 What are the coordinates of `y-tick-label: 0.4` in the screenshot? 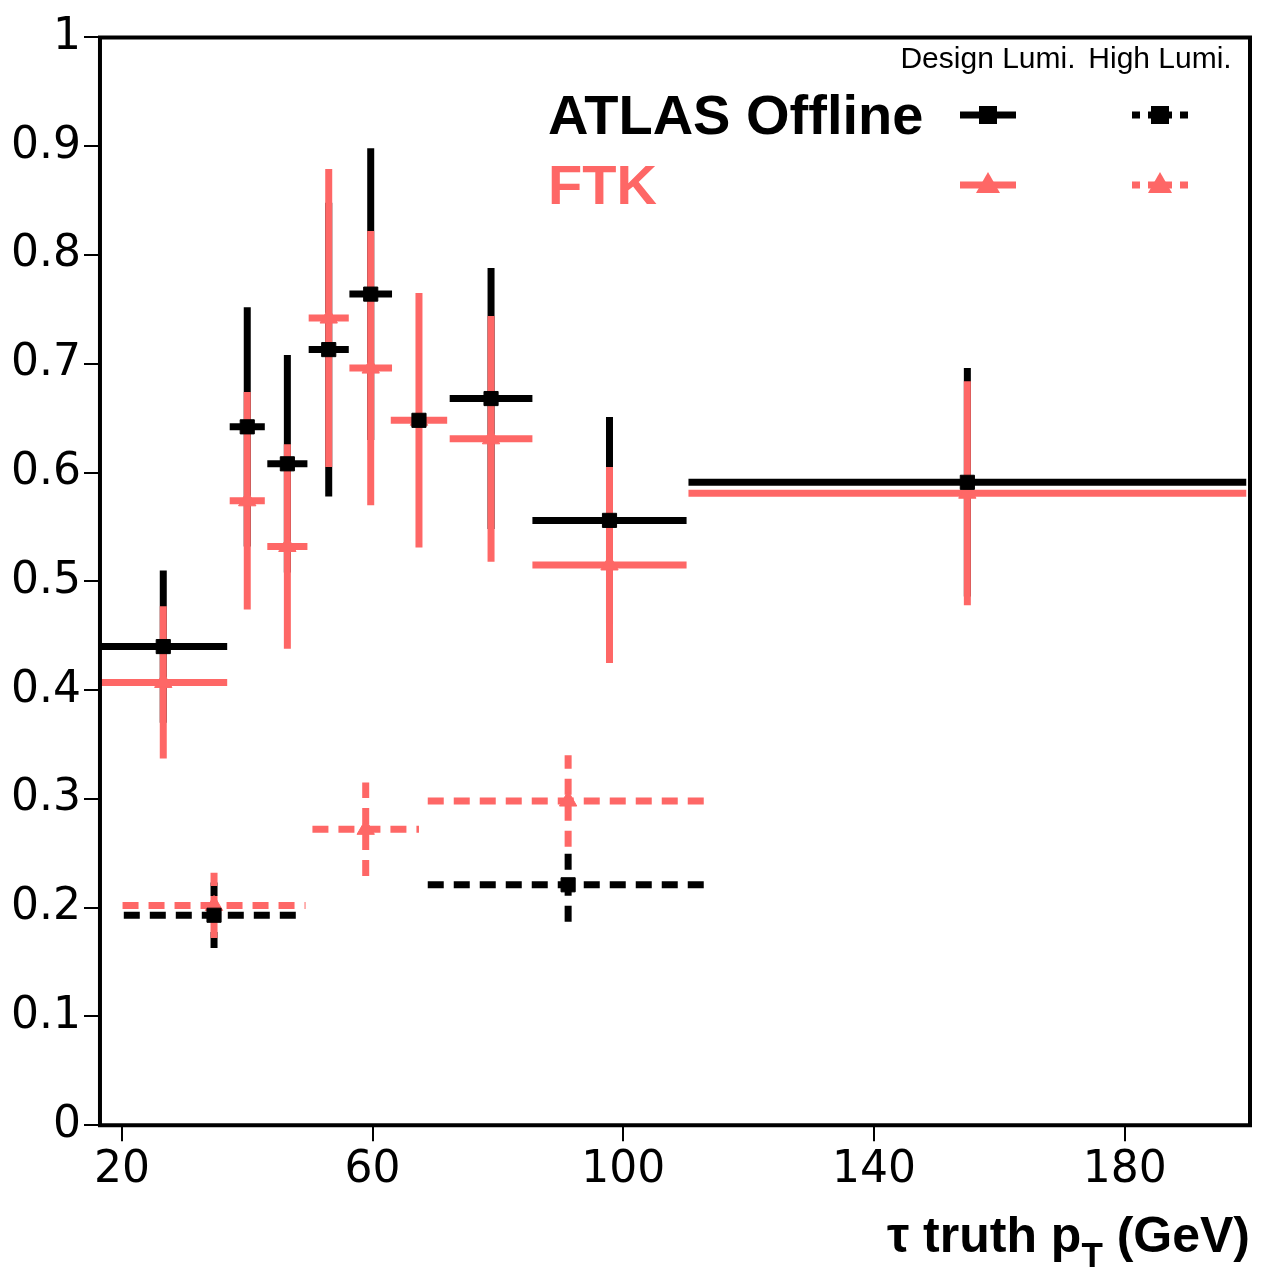 It's located at (45, 686).